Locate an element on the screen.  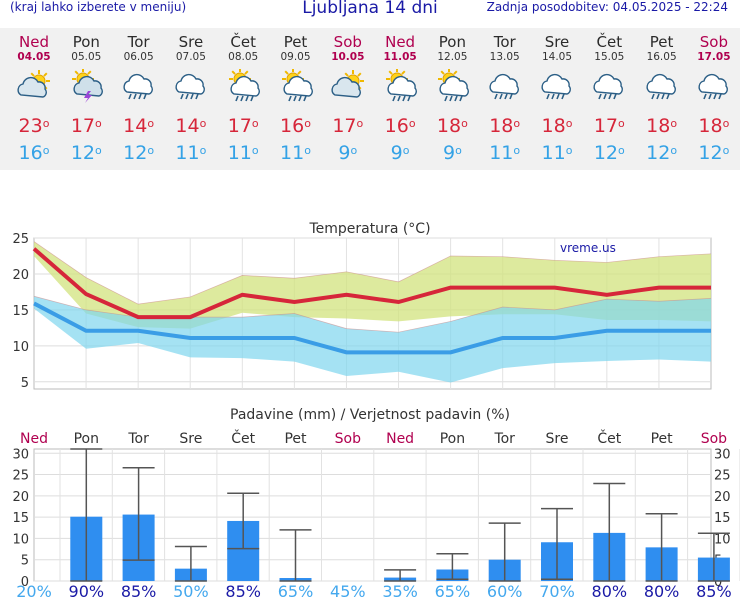
day-column: Tor 13.05 18o 11o is located at coordinates (505, 96).